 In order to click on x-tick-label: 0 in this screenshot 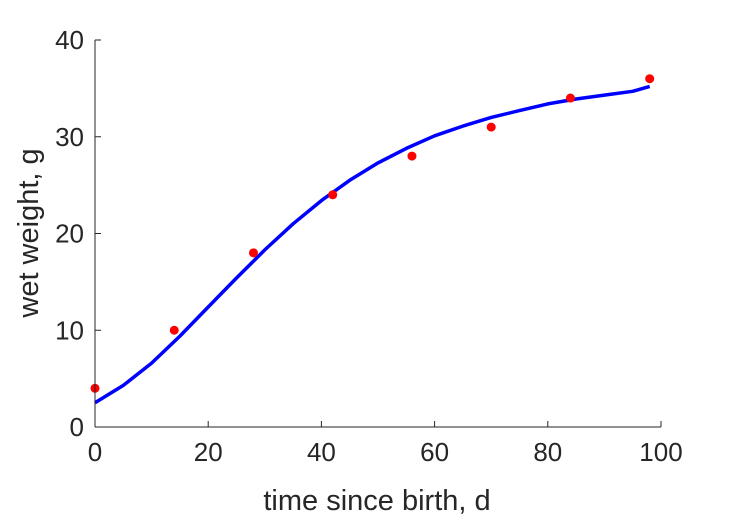, I will do `click(95, 452)`.